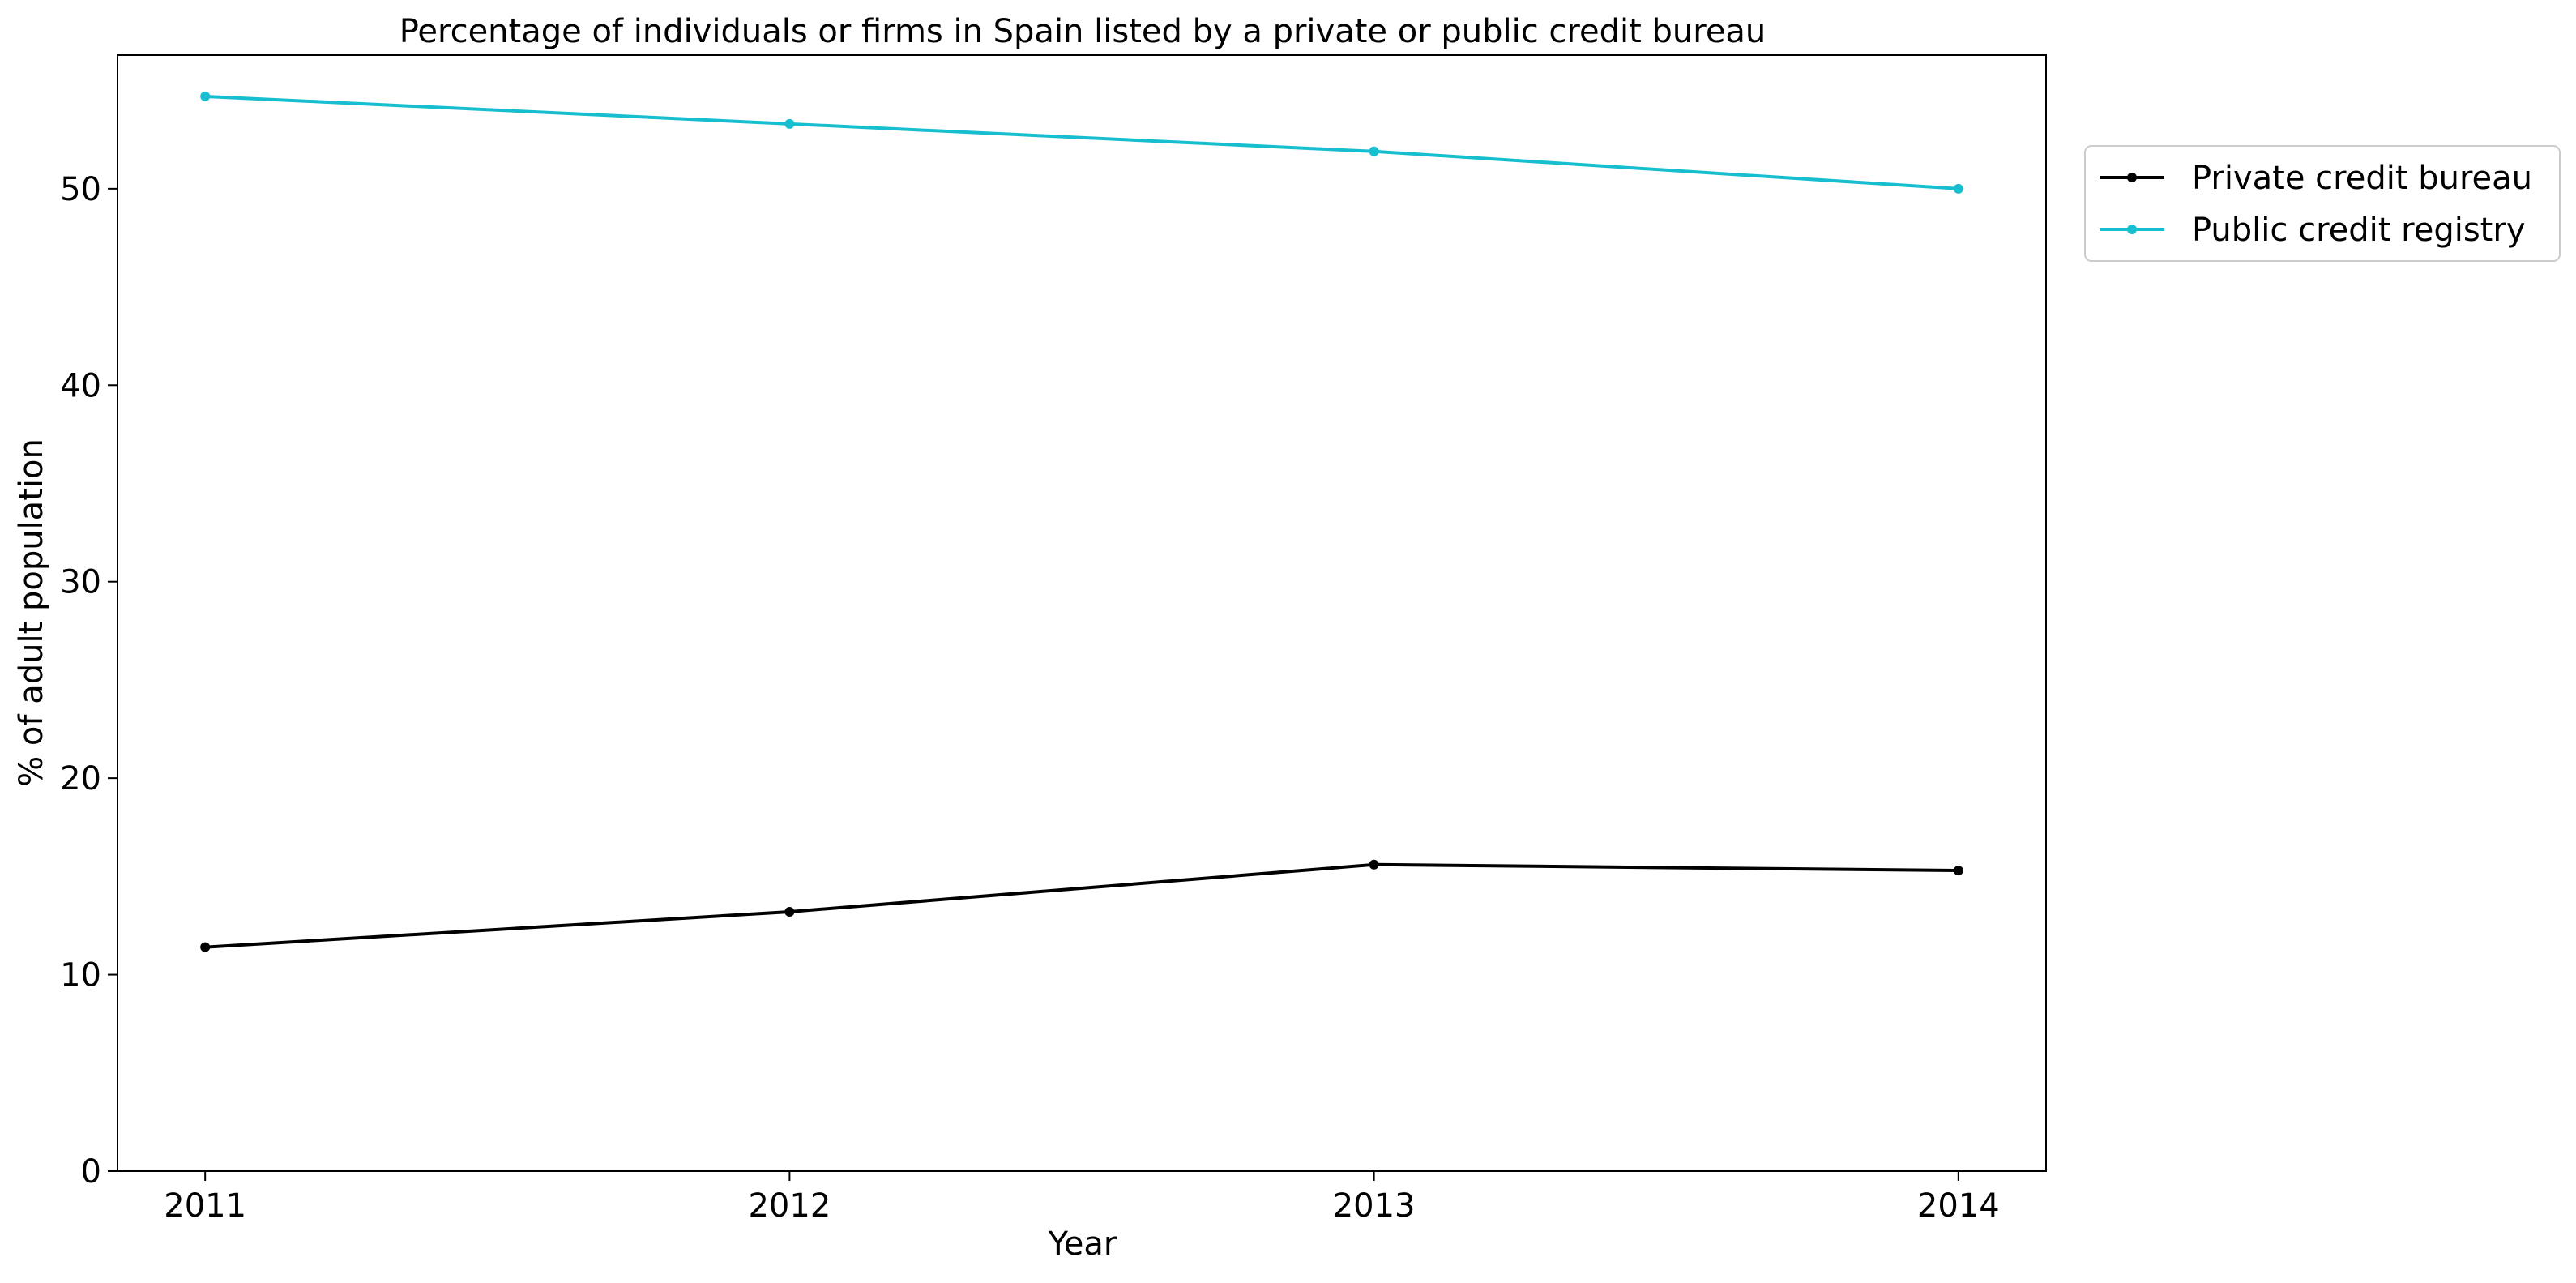  I want to click on x-tick-label: 2013, so click(1374, 1206).